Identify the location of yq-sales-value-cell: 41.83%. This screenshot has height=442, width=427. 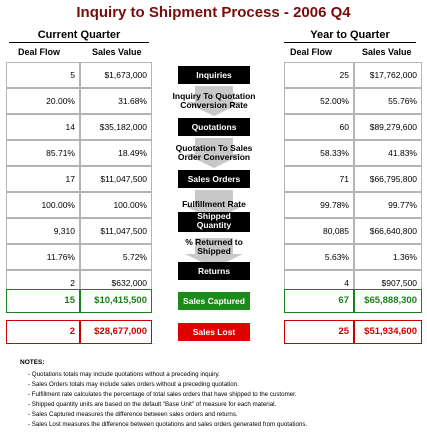
(388, 153).